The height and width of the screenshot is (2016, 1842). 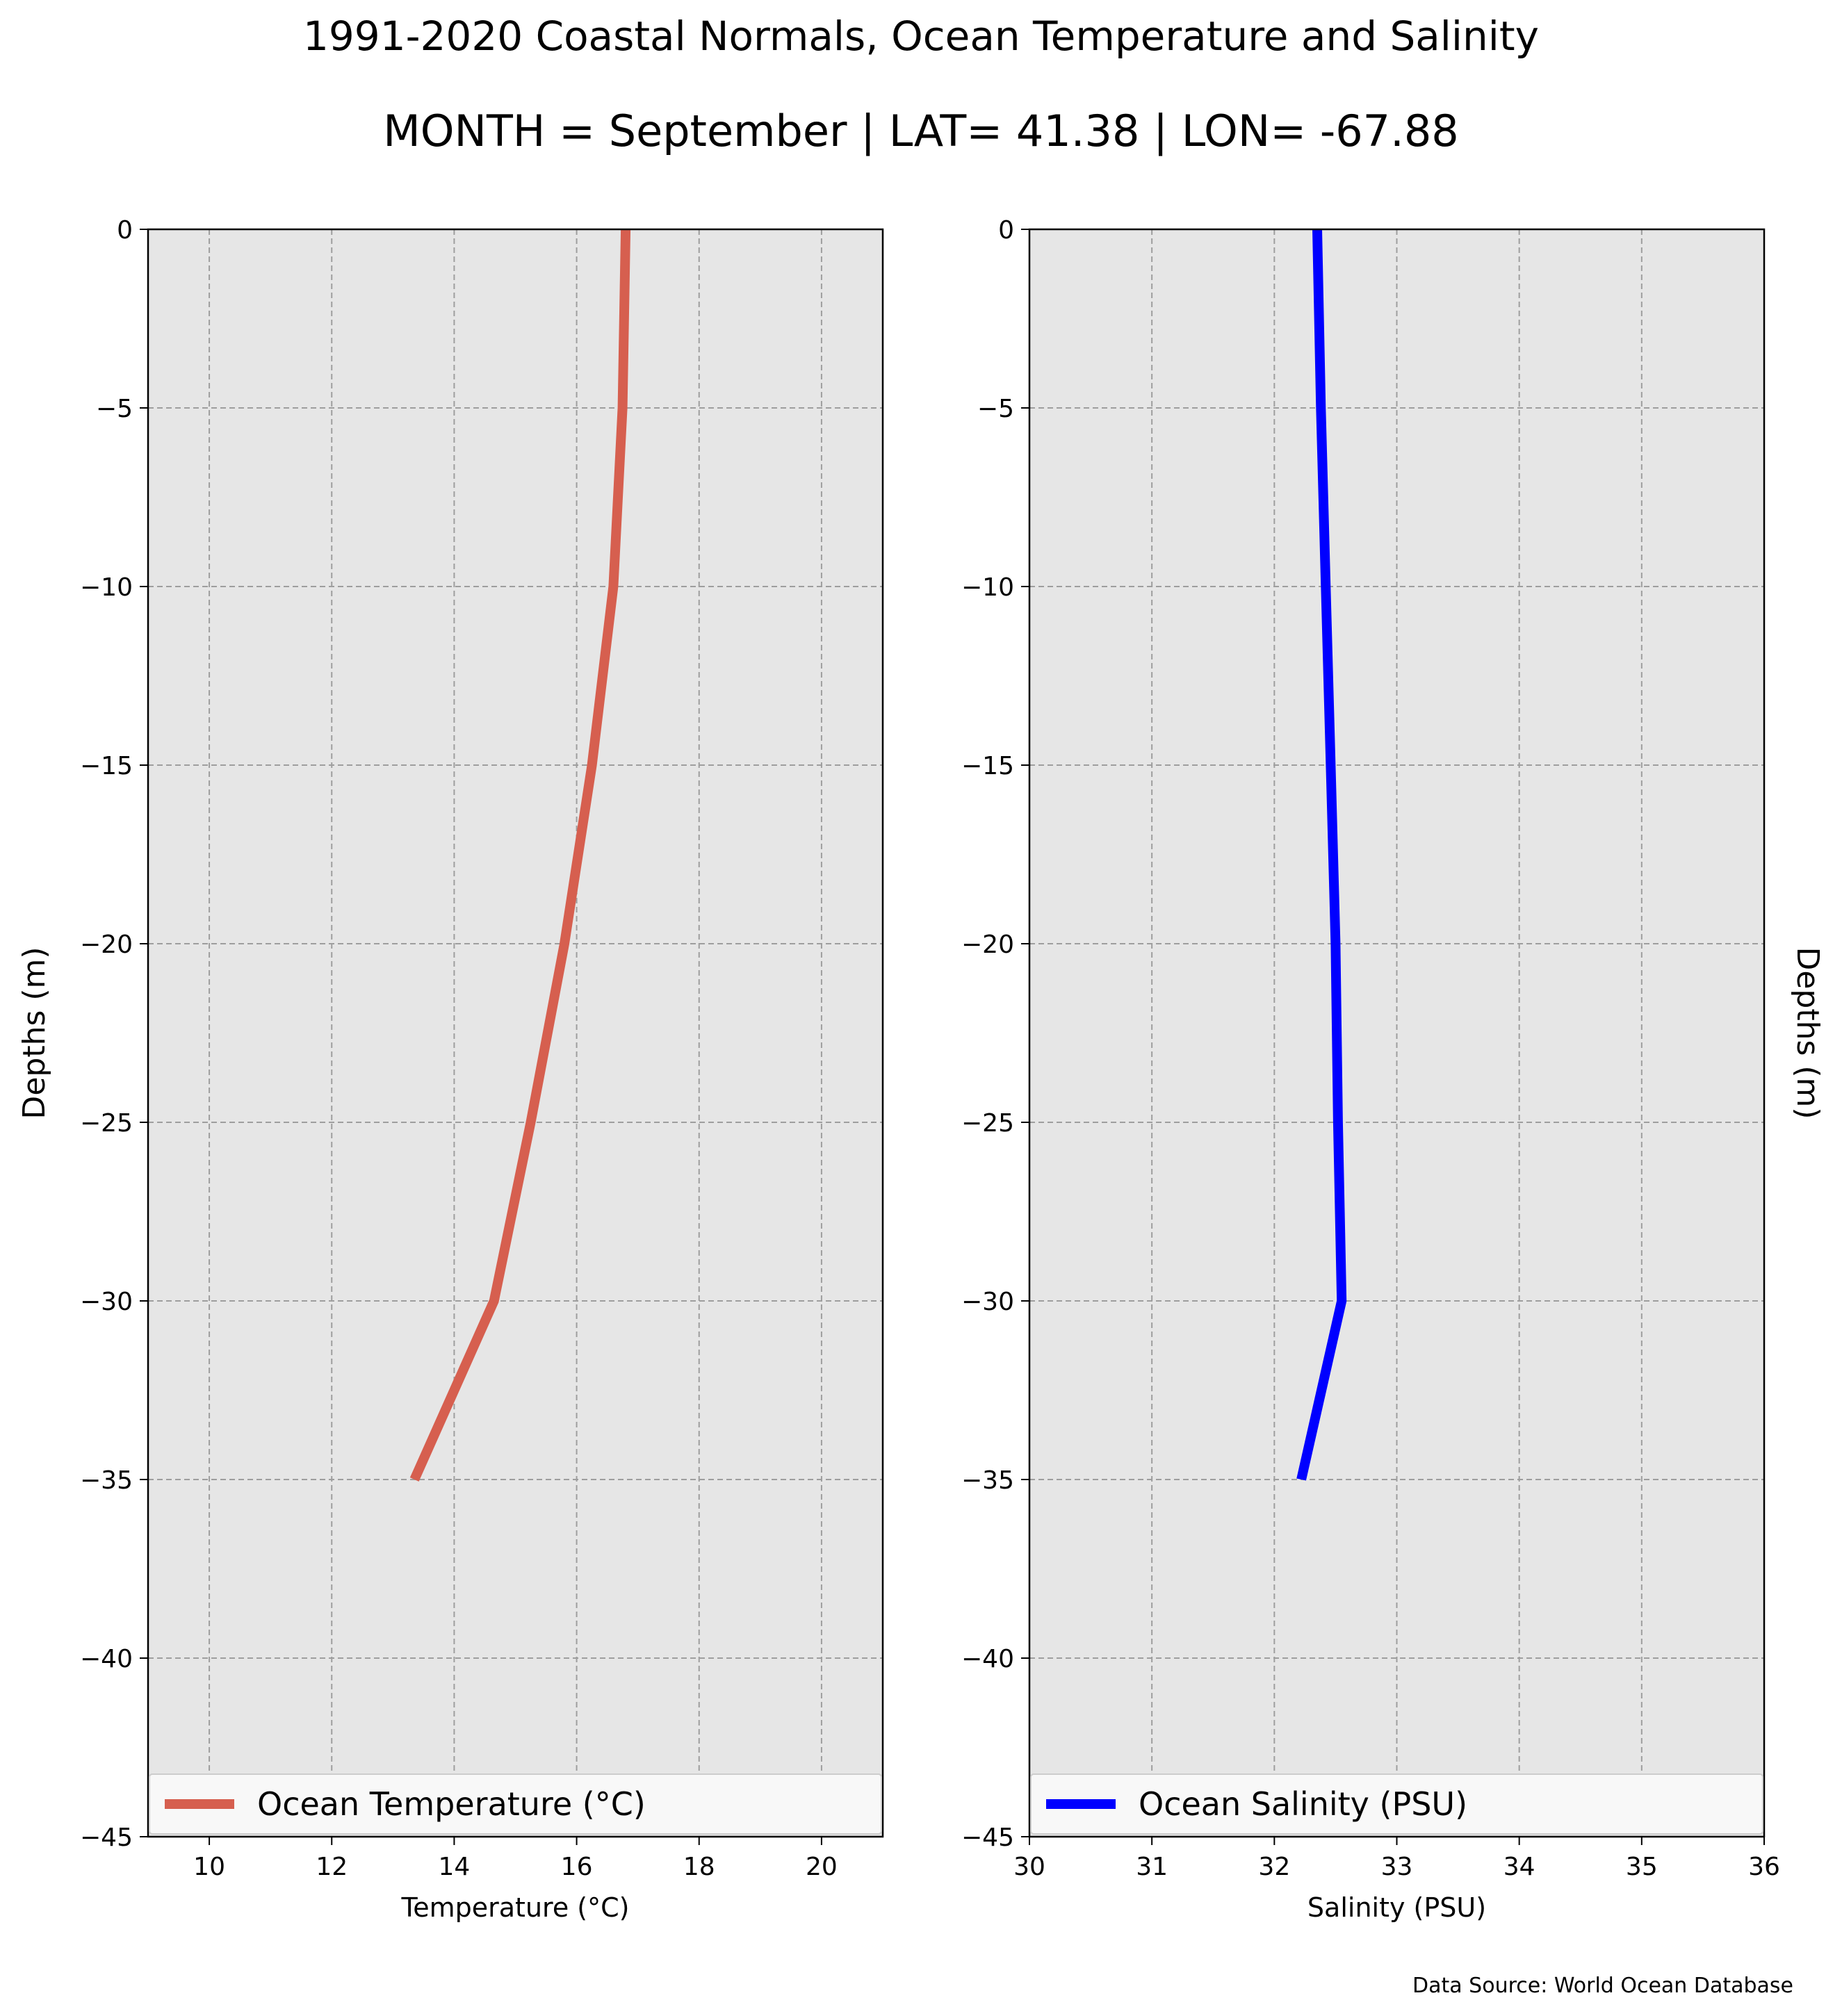 What do you see at coordinates (1274, 1867) in the screenshot?
I see `x-tick-label: 32` at bounding box center [1274, 1867].